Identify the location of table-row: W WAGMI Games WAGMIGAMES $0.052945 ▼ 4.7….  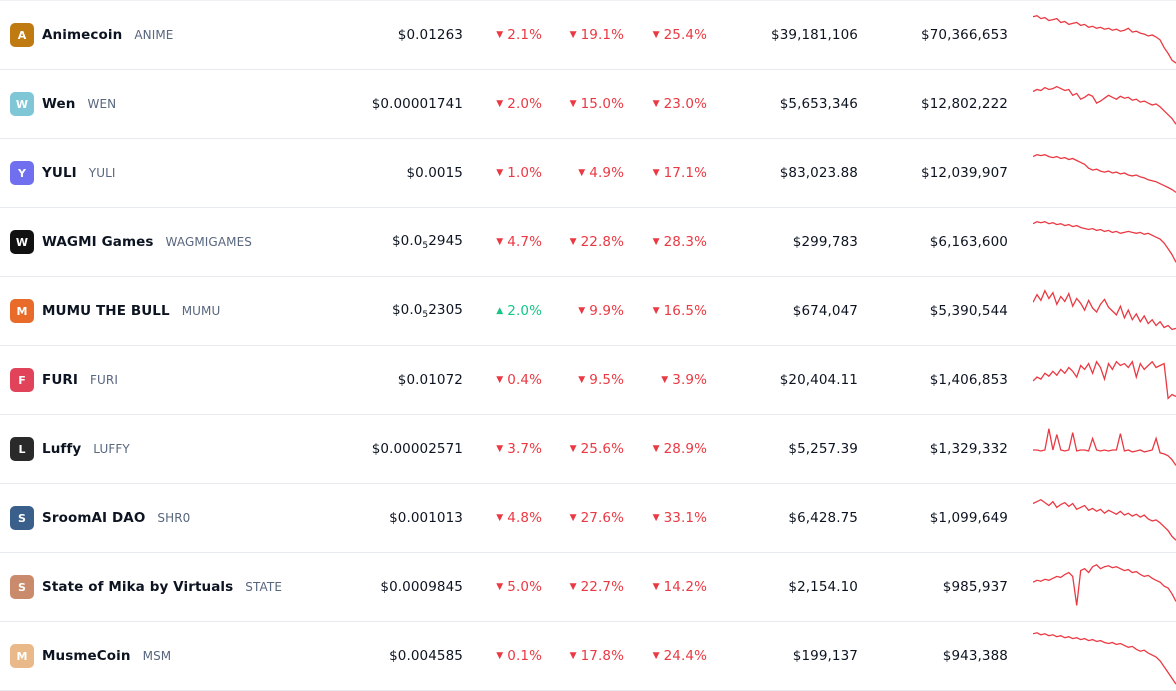
(588, 242).